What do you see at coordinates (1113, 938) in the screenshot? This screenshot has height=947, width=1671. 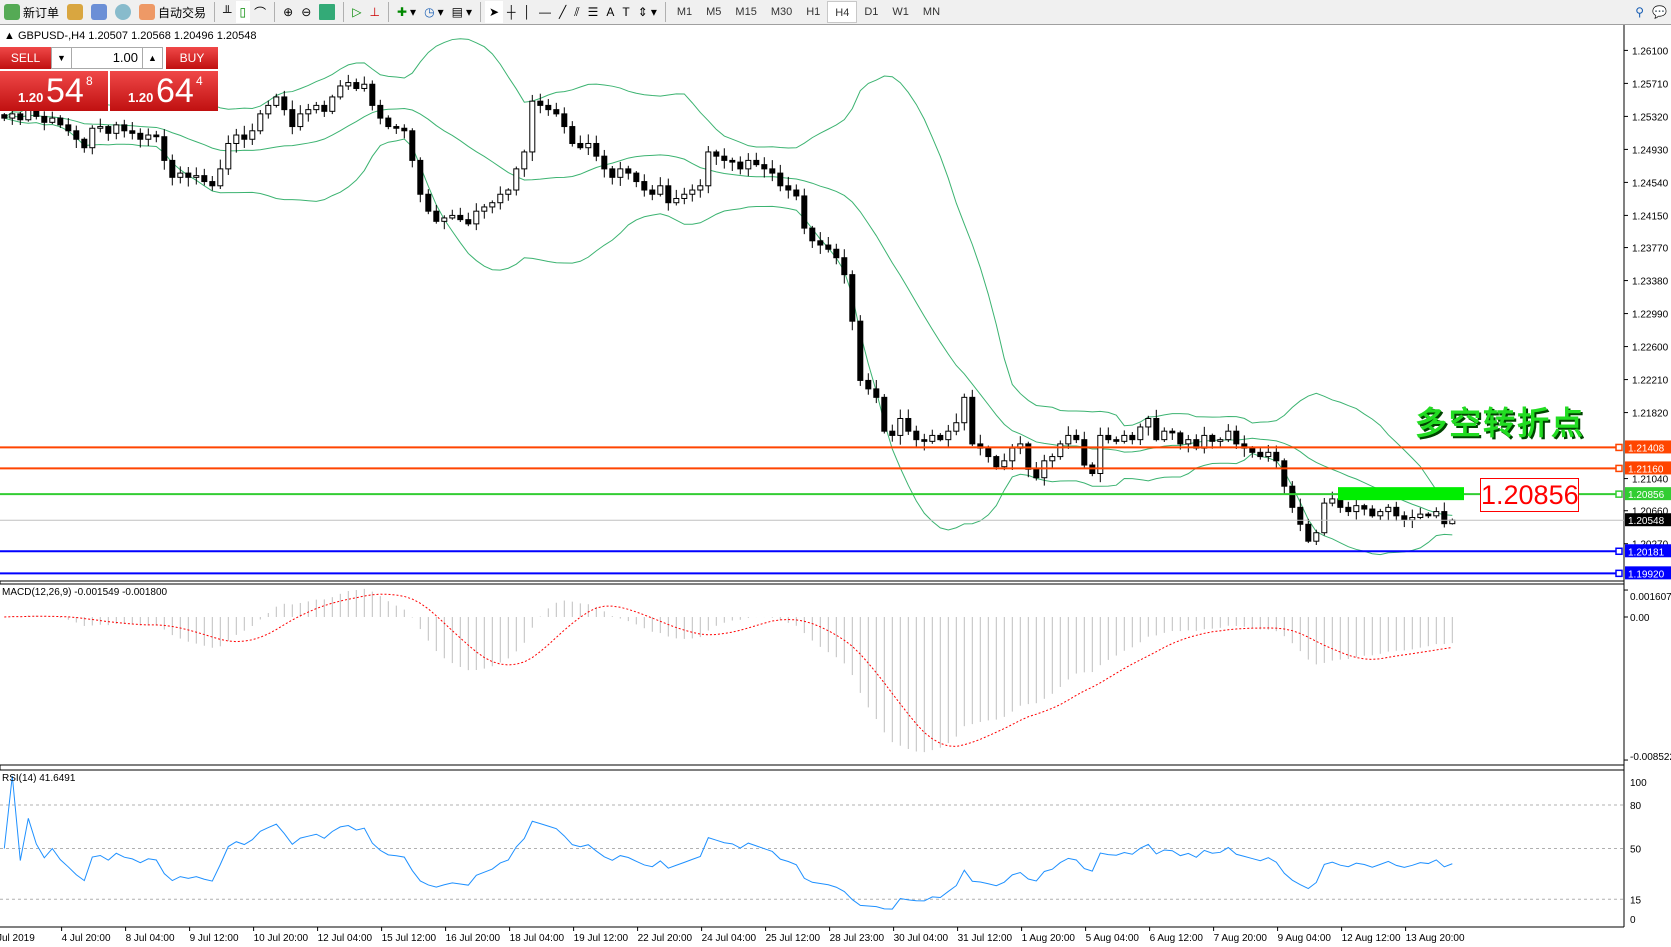 I see `time-tick-label: 5 Aug 04:00` at bounding box center [1113, 938].